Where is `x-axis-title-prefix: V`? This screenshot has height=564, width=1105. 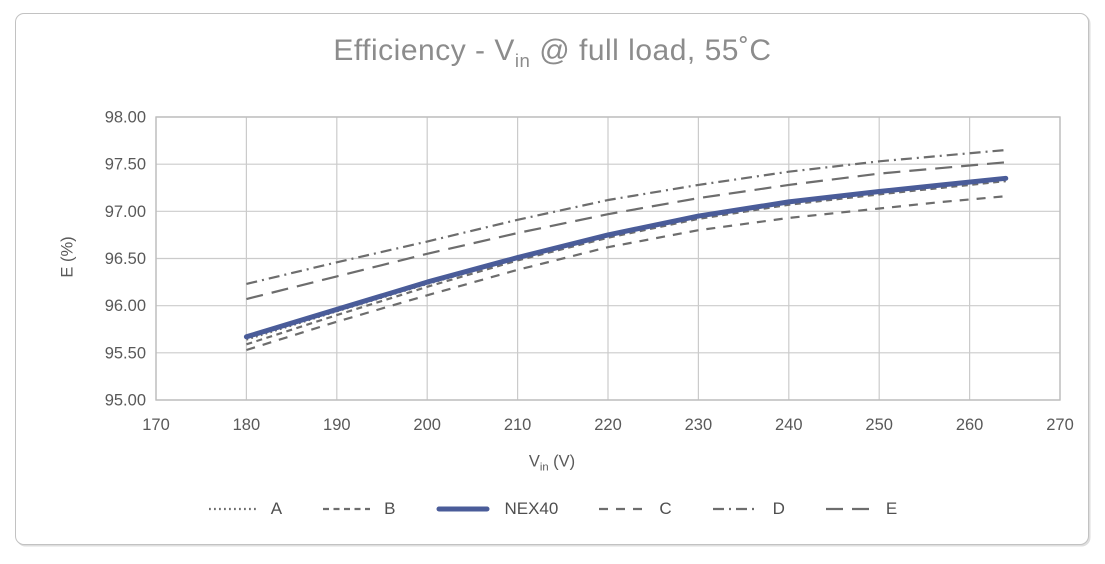 x-axis-title-prefix: V is located at coordinates (534, 461).